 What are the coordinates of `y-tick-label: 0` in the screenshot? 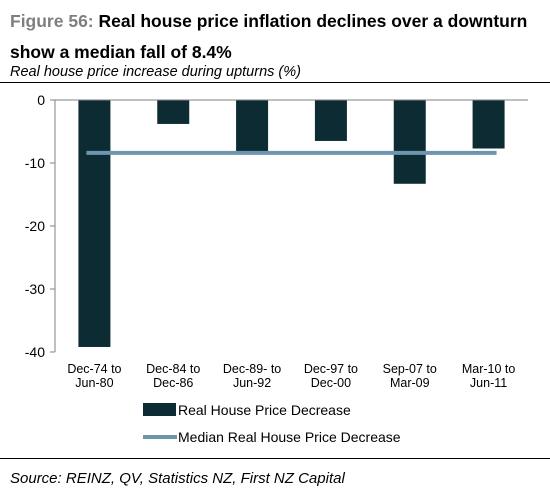 It's located at (41, 100).